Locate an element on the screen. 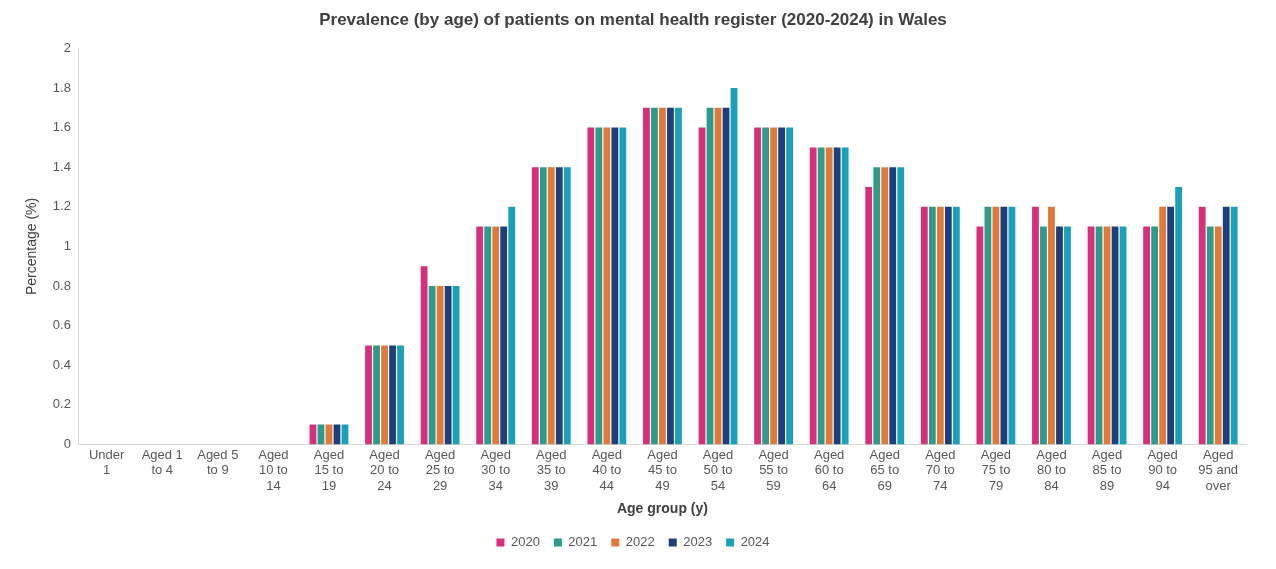 The height and width of the screenshot is (569, 1276). x-tick-label: Aged 70 to 74 is located at coordinates (940, 469).